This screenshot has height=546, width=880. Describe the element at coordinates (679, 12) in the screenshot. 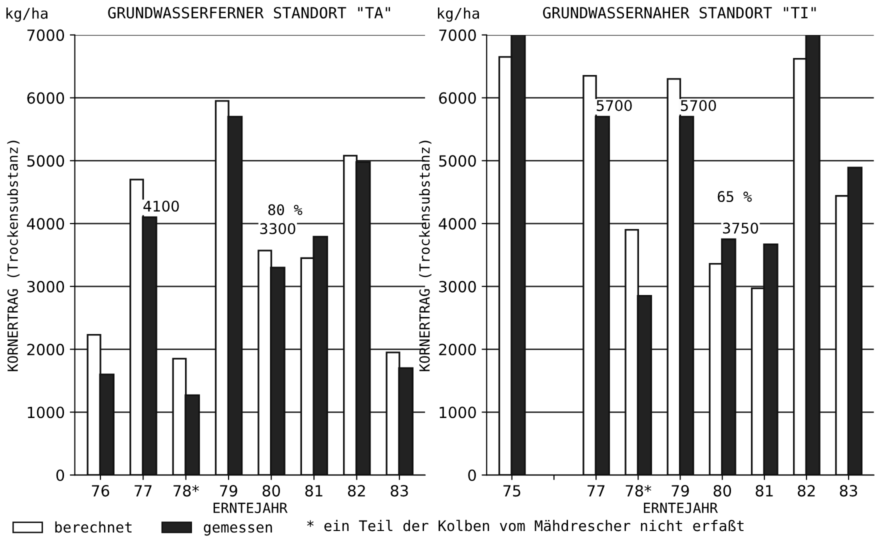

I see `chart-title: GRUNDWASSERNAHER STANDORT "TI"` at that location.